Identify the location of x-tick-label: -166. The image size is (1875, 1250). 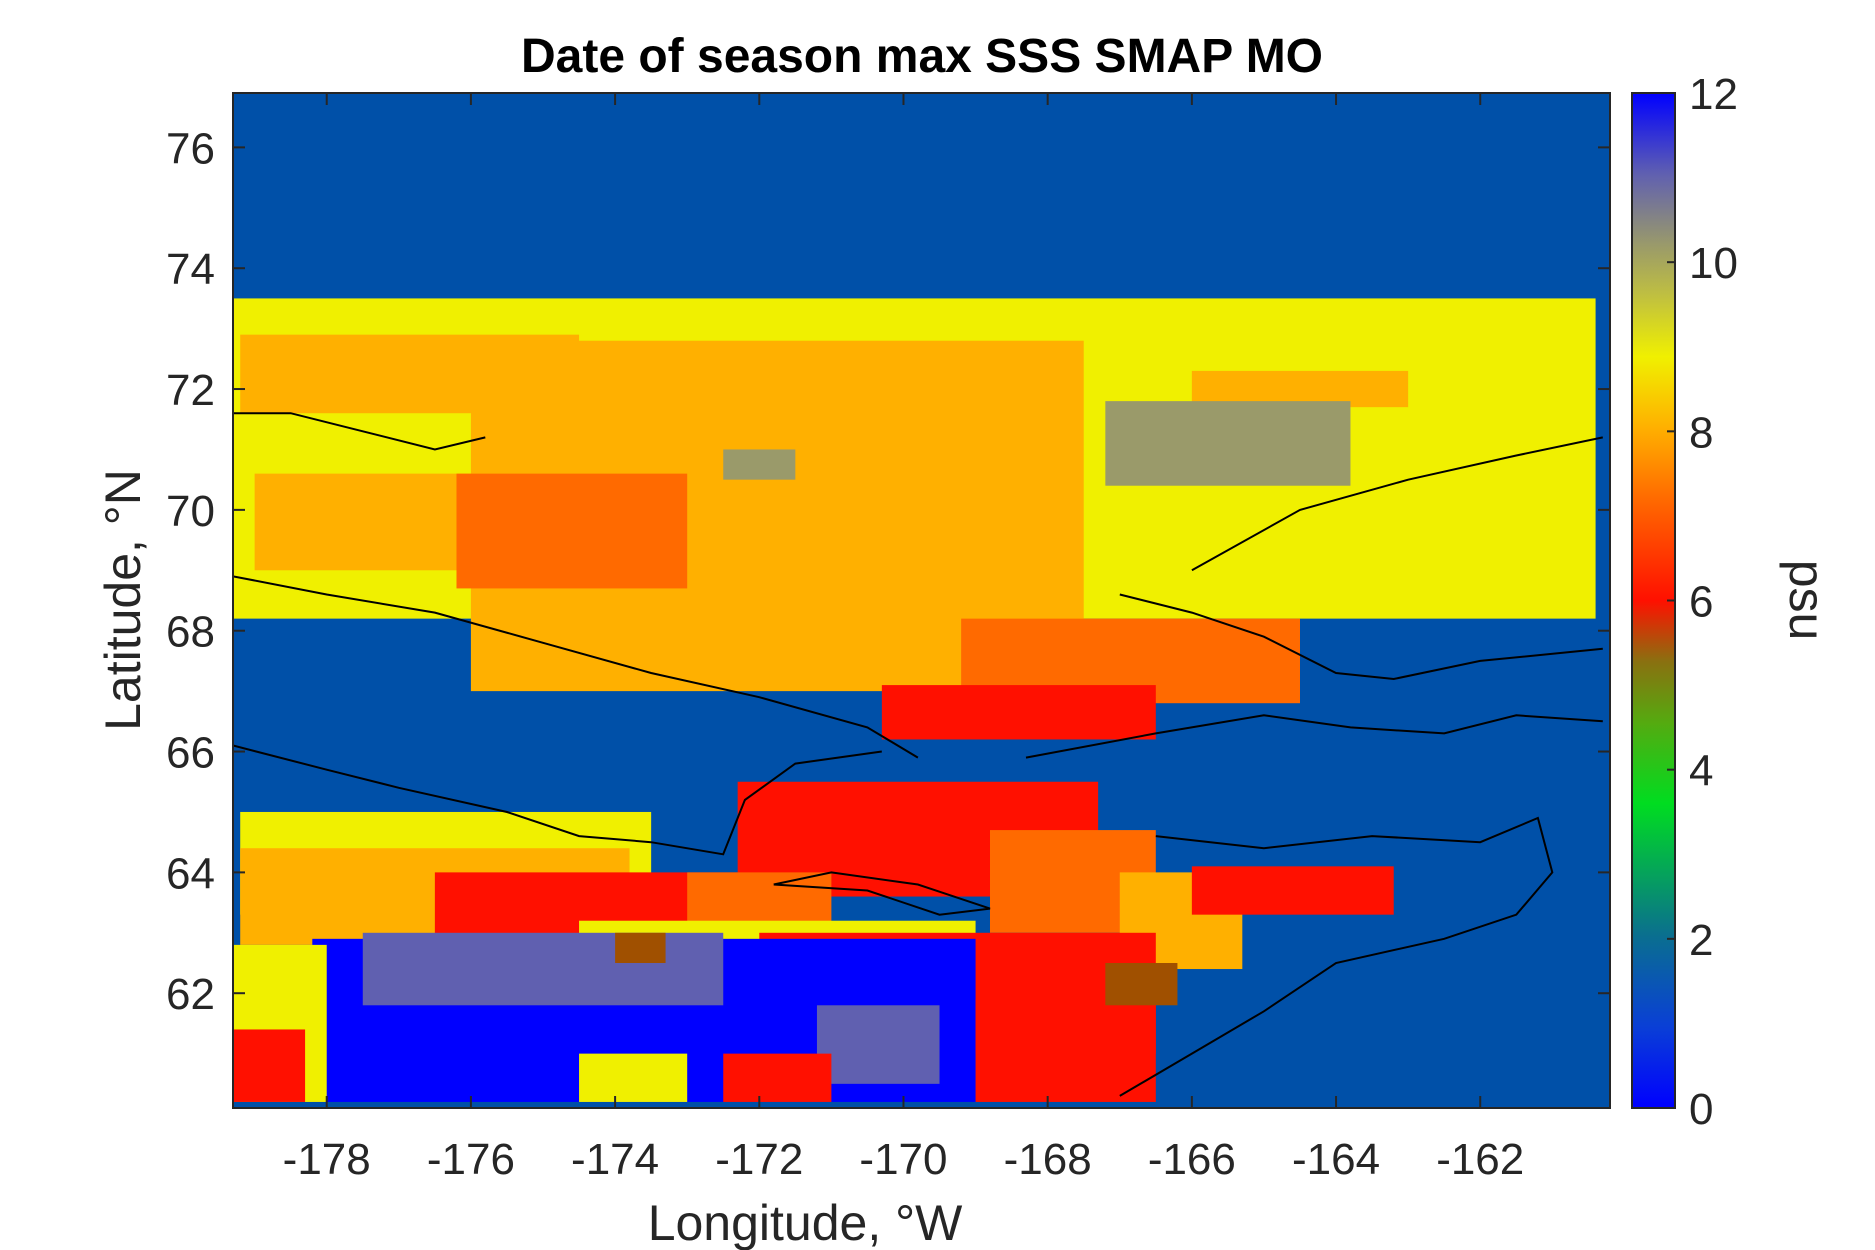
(1192, 1159).